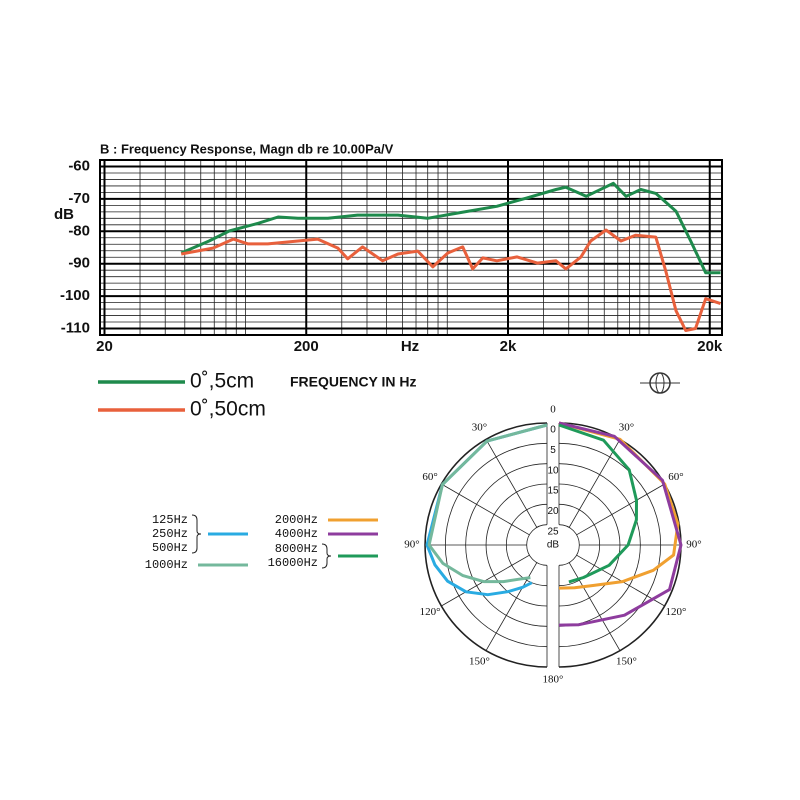  Describe the element at coordinates (222, 381) in the screenshot. I see `legend-label: 0˚,5cm` at that location.